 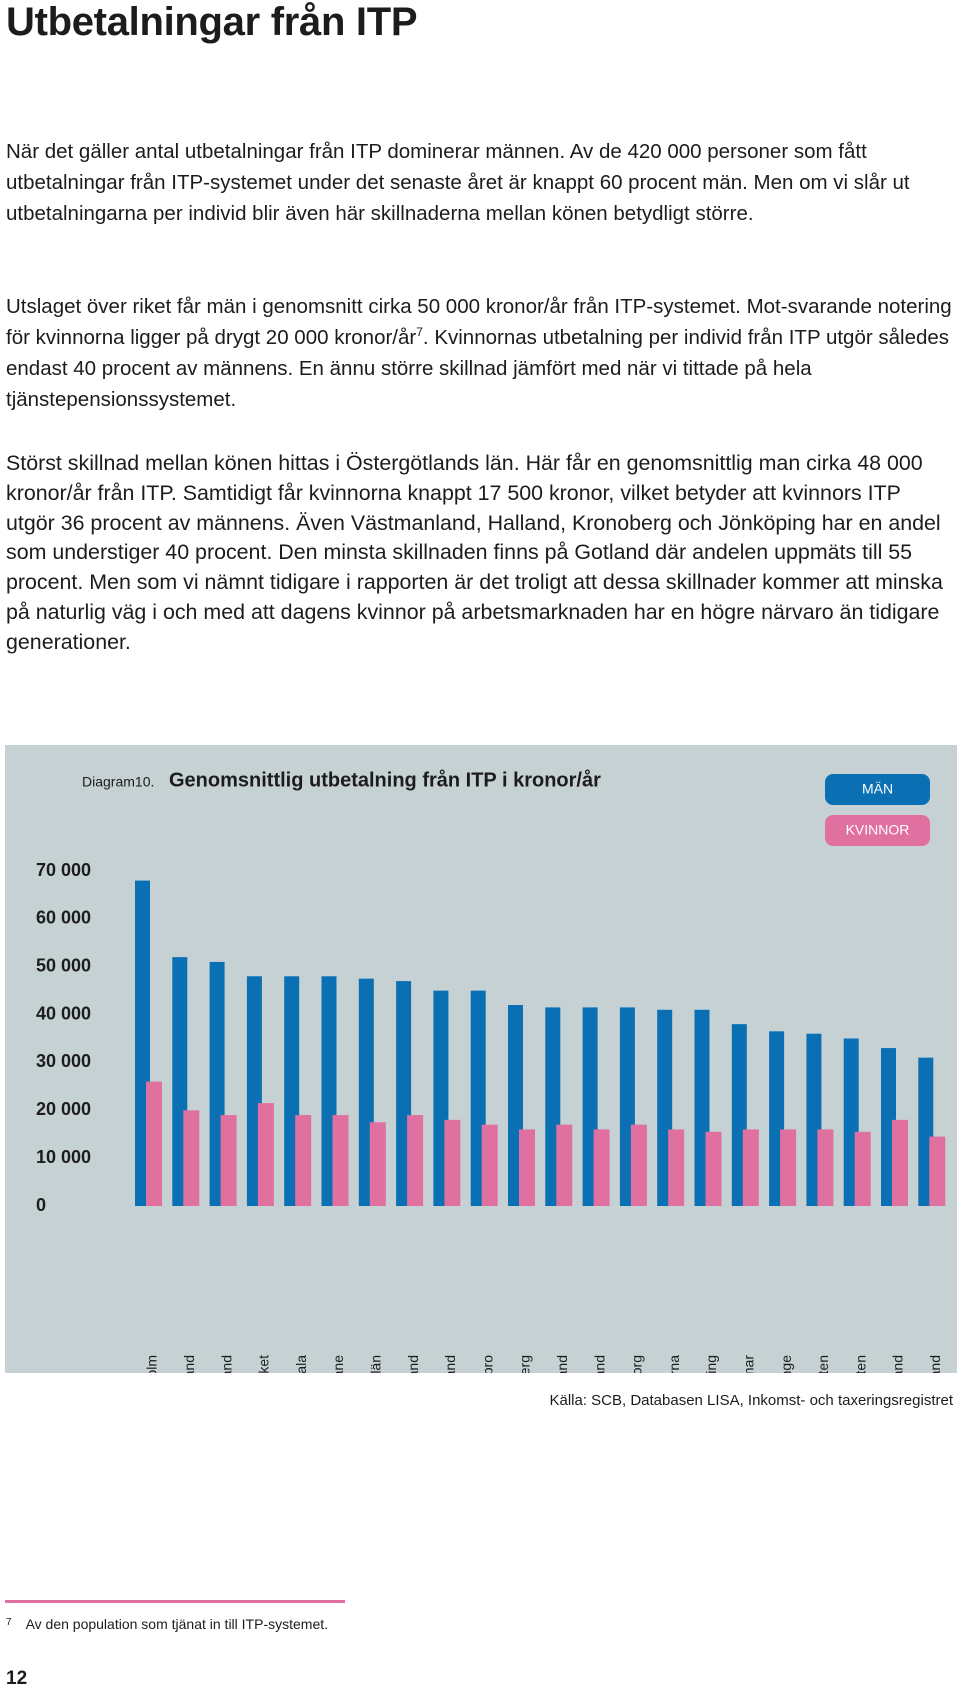 What do you see at coordinates (63, 870) in the screenshot?
I see `y-tick-label: 70 000` at bounding box center [63, 870].